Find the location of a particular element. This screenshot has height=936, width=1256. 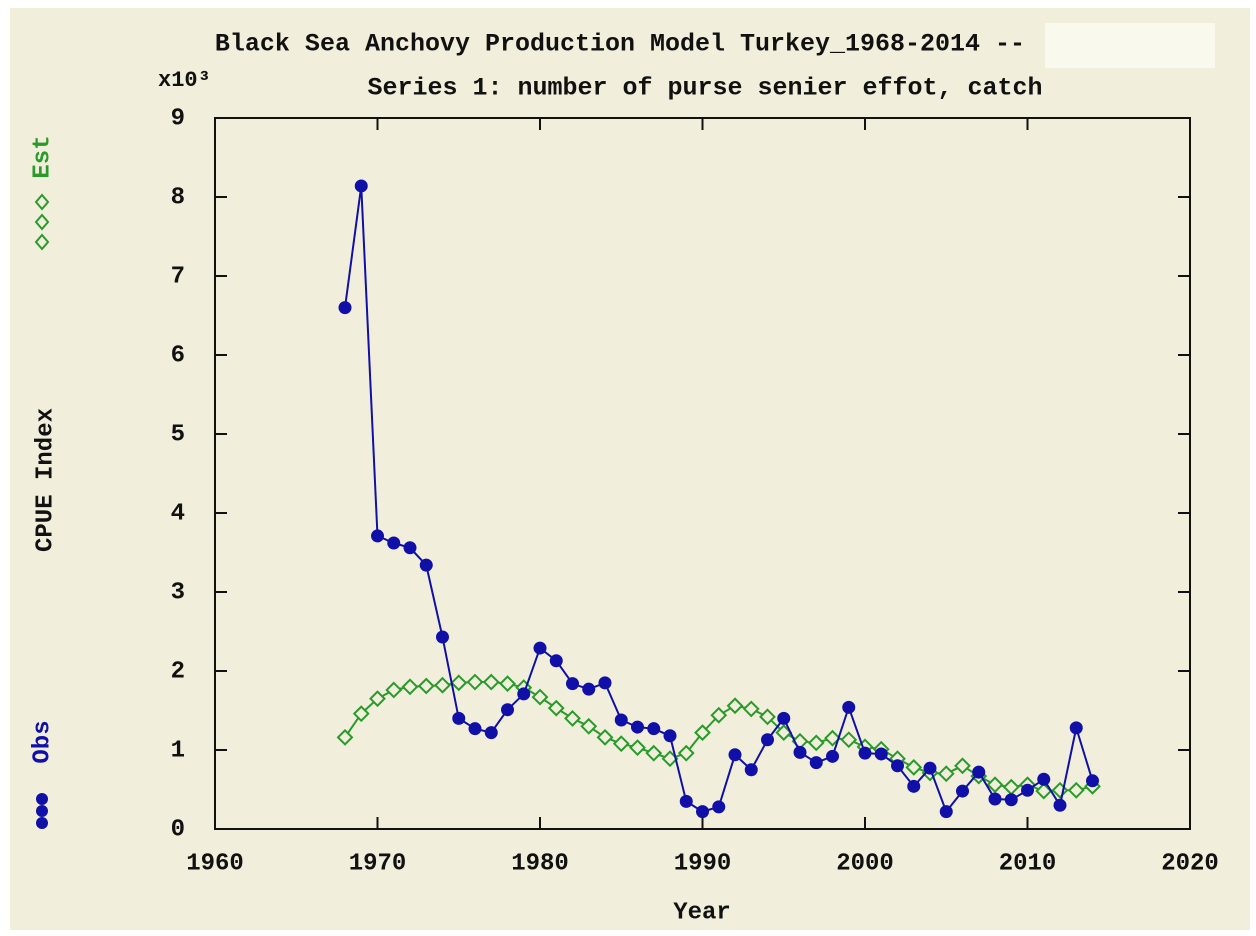

y-tick-label: 9 is located at coordinates (178, 118).